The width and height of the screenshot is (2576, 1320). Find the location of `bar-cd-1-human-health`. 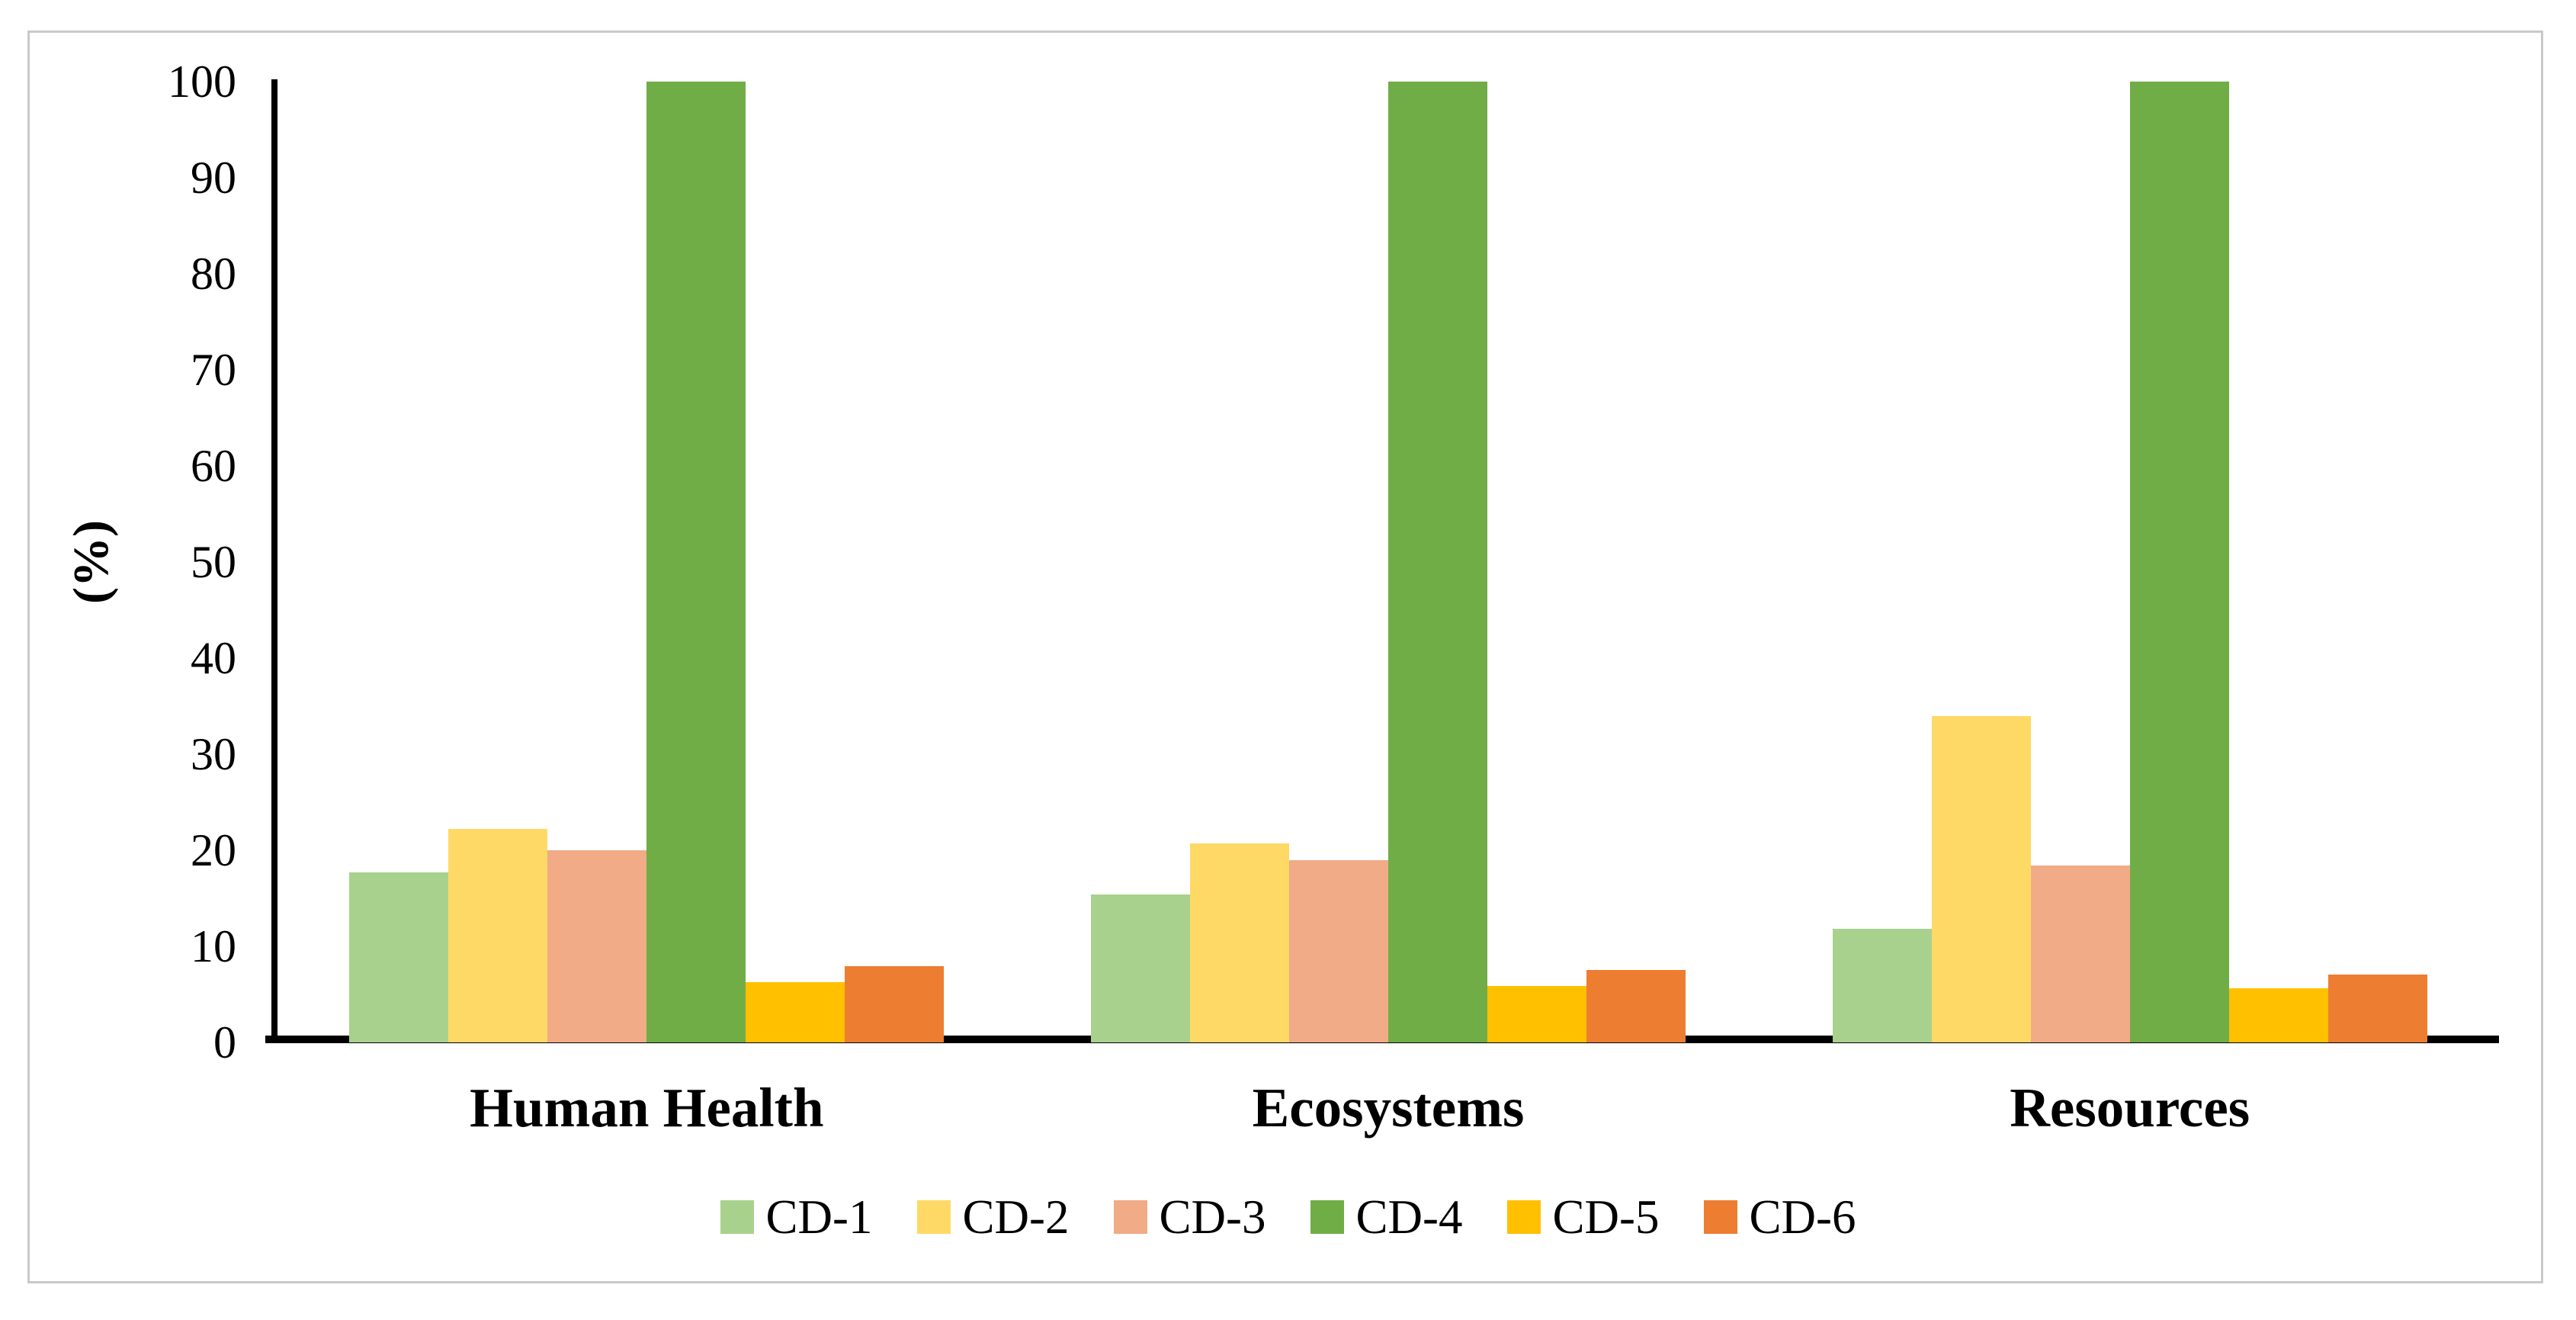

bar-cd-1-human-health is located at coordinates (399, 957).